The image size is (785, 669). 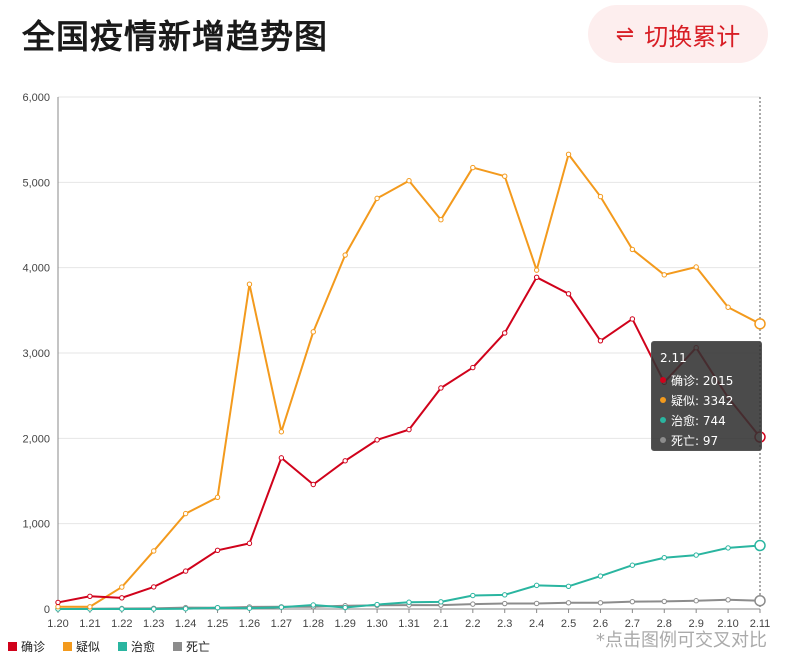 What do you see at coordinates (313, 624) in the screenshot?
I see `x-tick-label: 1.28` at bounding box center [313, 624].